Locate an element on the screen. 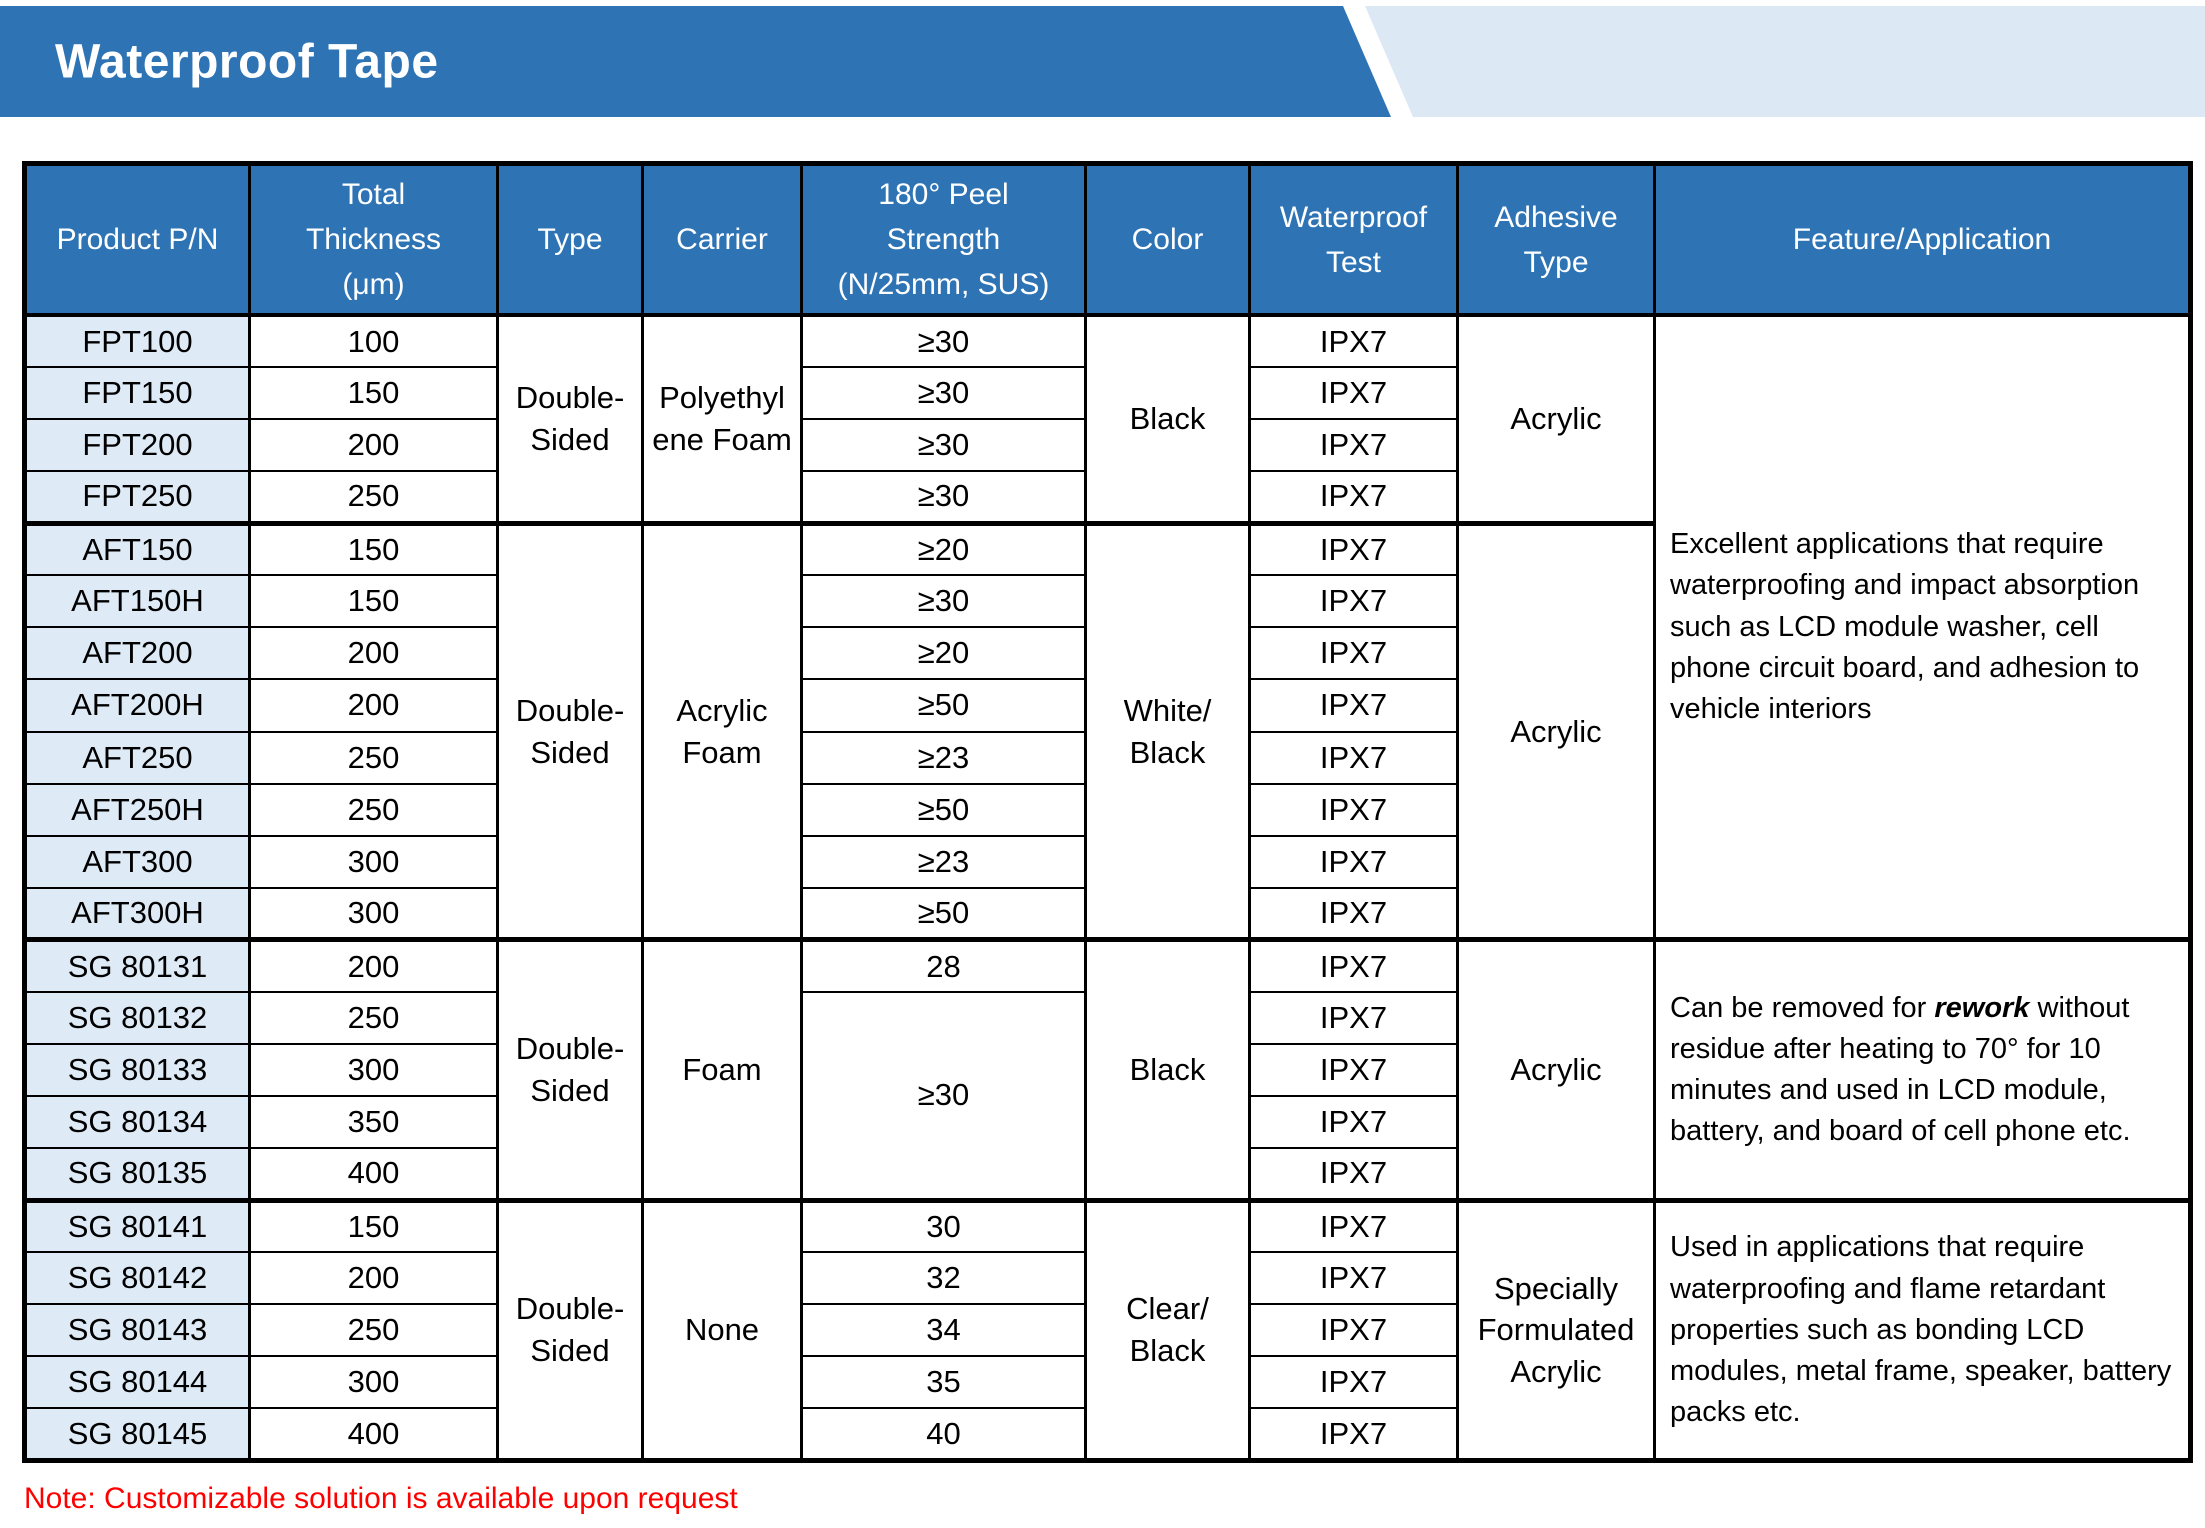 The image size is (2205, 1528). cell-pn: FPT200 is located at coordinates (137, 445).